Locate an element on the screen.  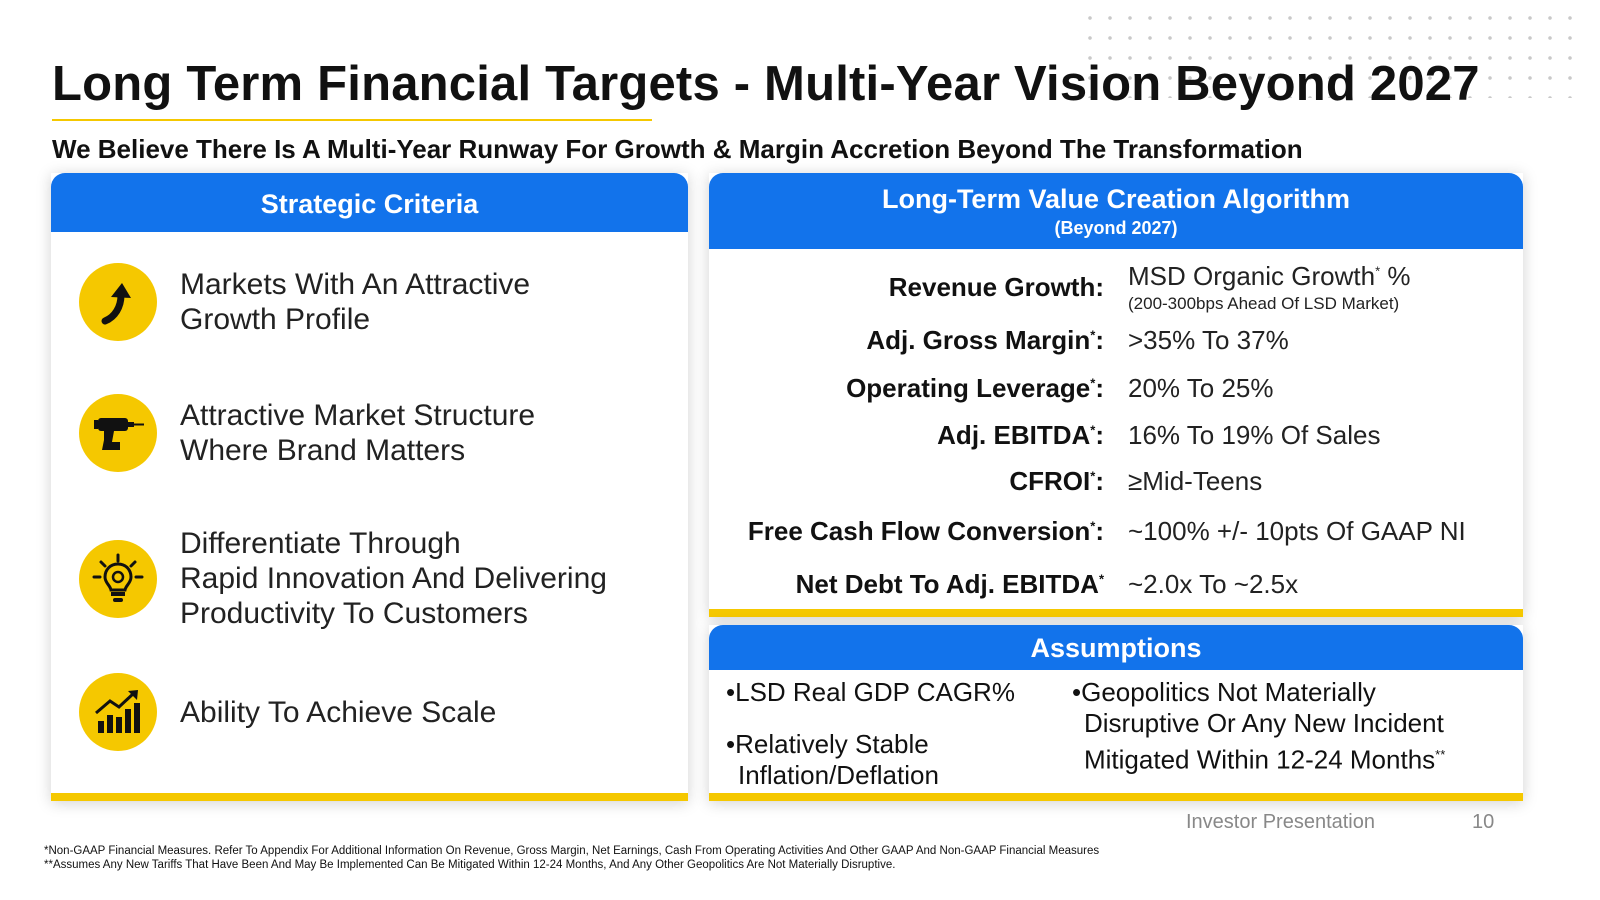
target-value: ~2.0x To ~2.5x is located at coordinates (1213, 584).